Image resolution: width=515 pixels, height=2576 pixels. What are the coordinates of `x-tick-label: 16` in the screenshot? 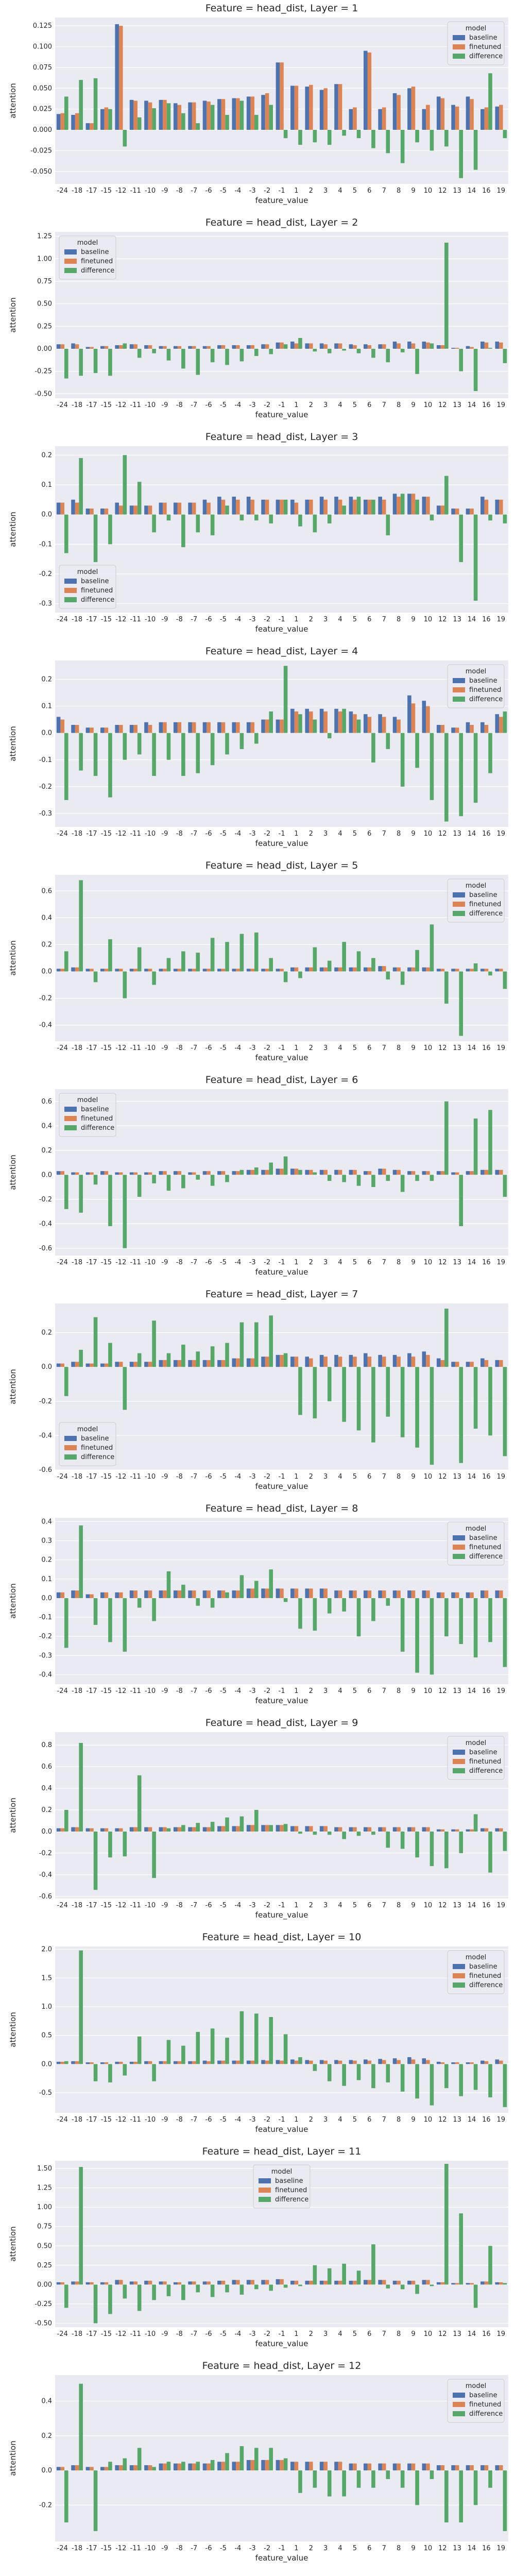 It's located at (486, 1048).